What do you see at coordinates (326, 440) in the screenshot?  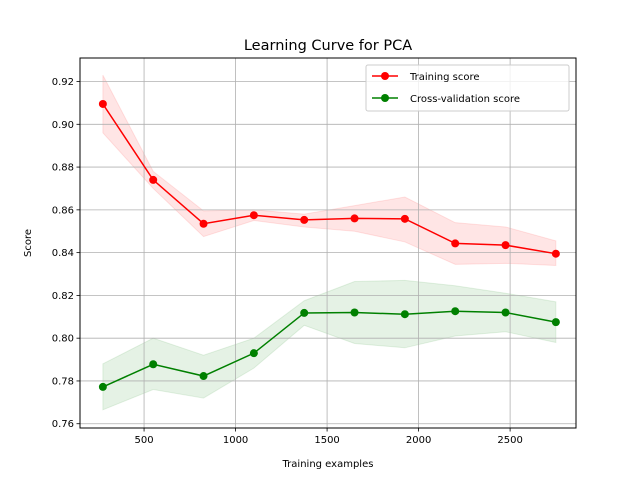 I see `x-tick-label: 1500` at bounding box center [326, 440].